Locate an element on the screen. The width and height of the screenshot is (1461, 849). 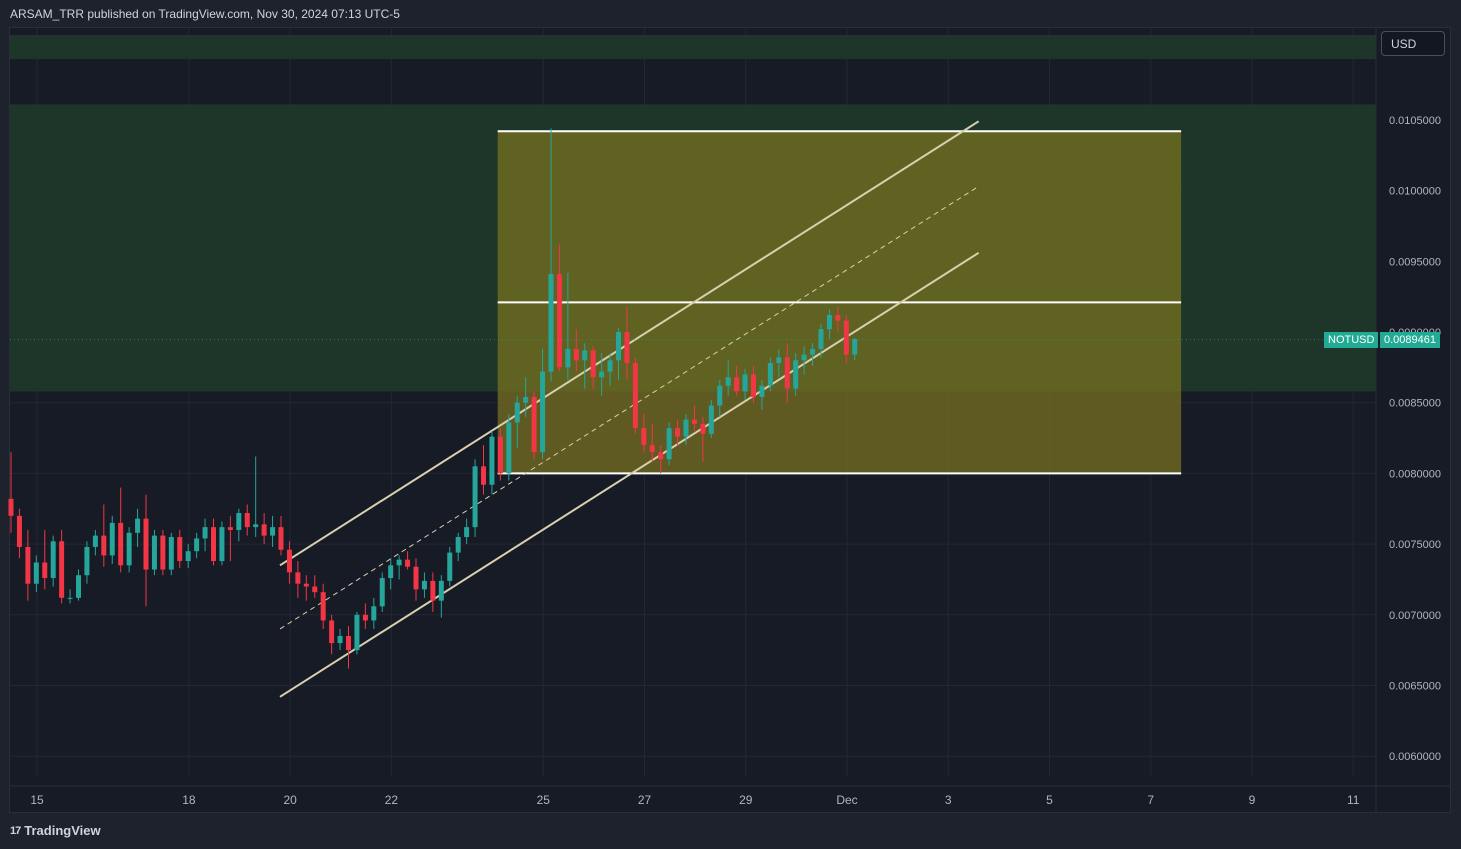
time-tick-label: 15 is located at coordinates (37, 800).